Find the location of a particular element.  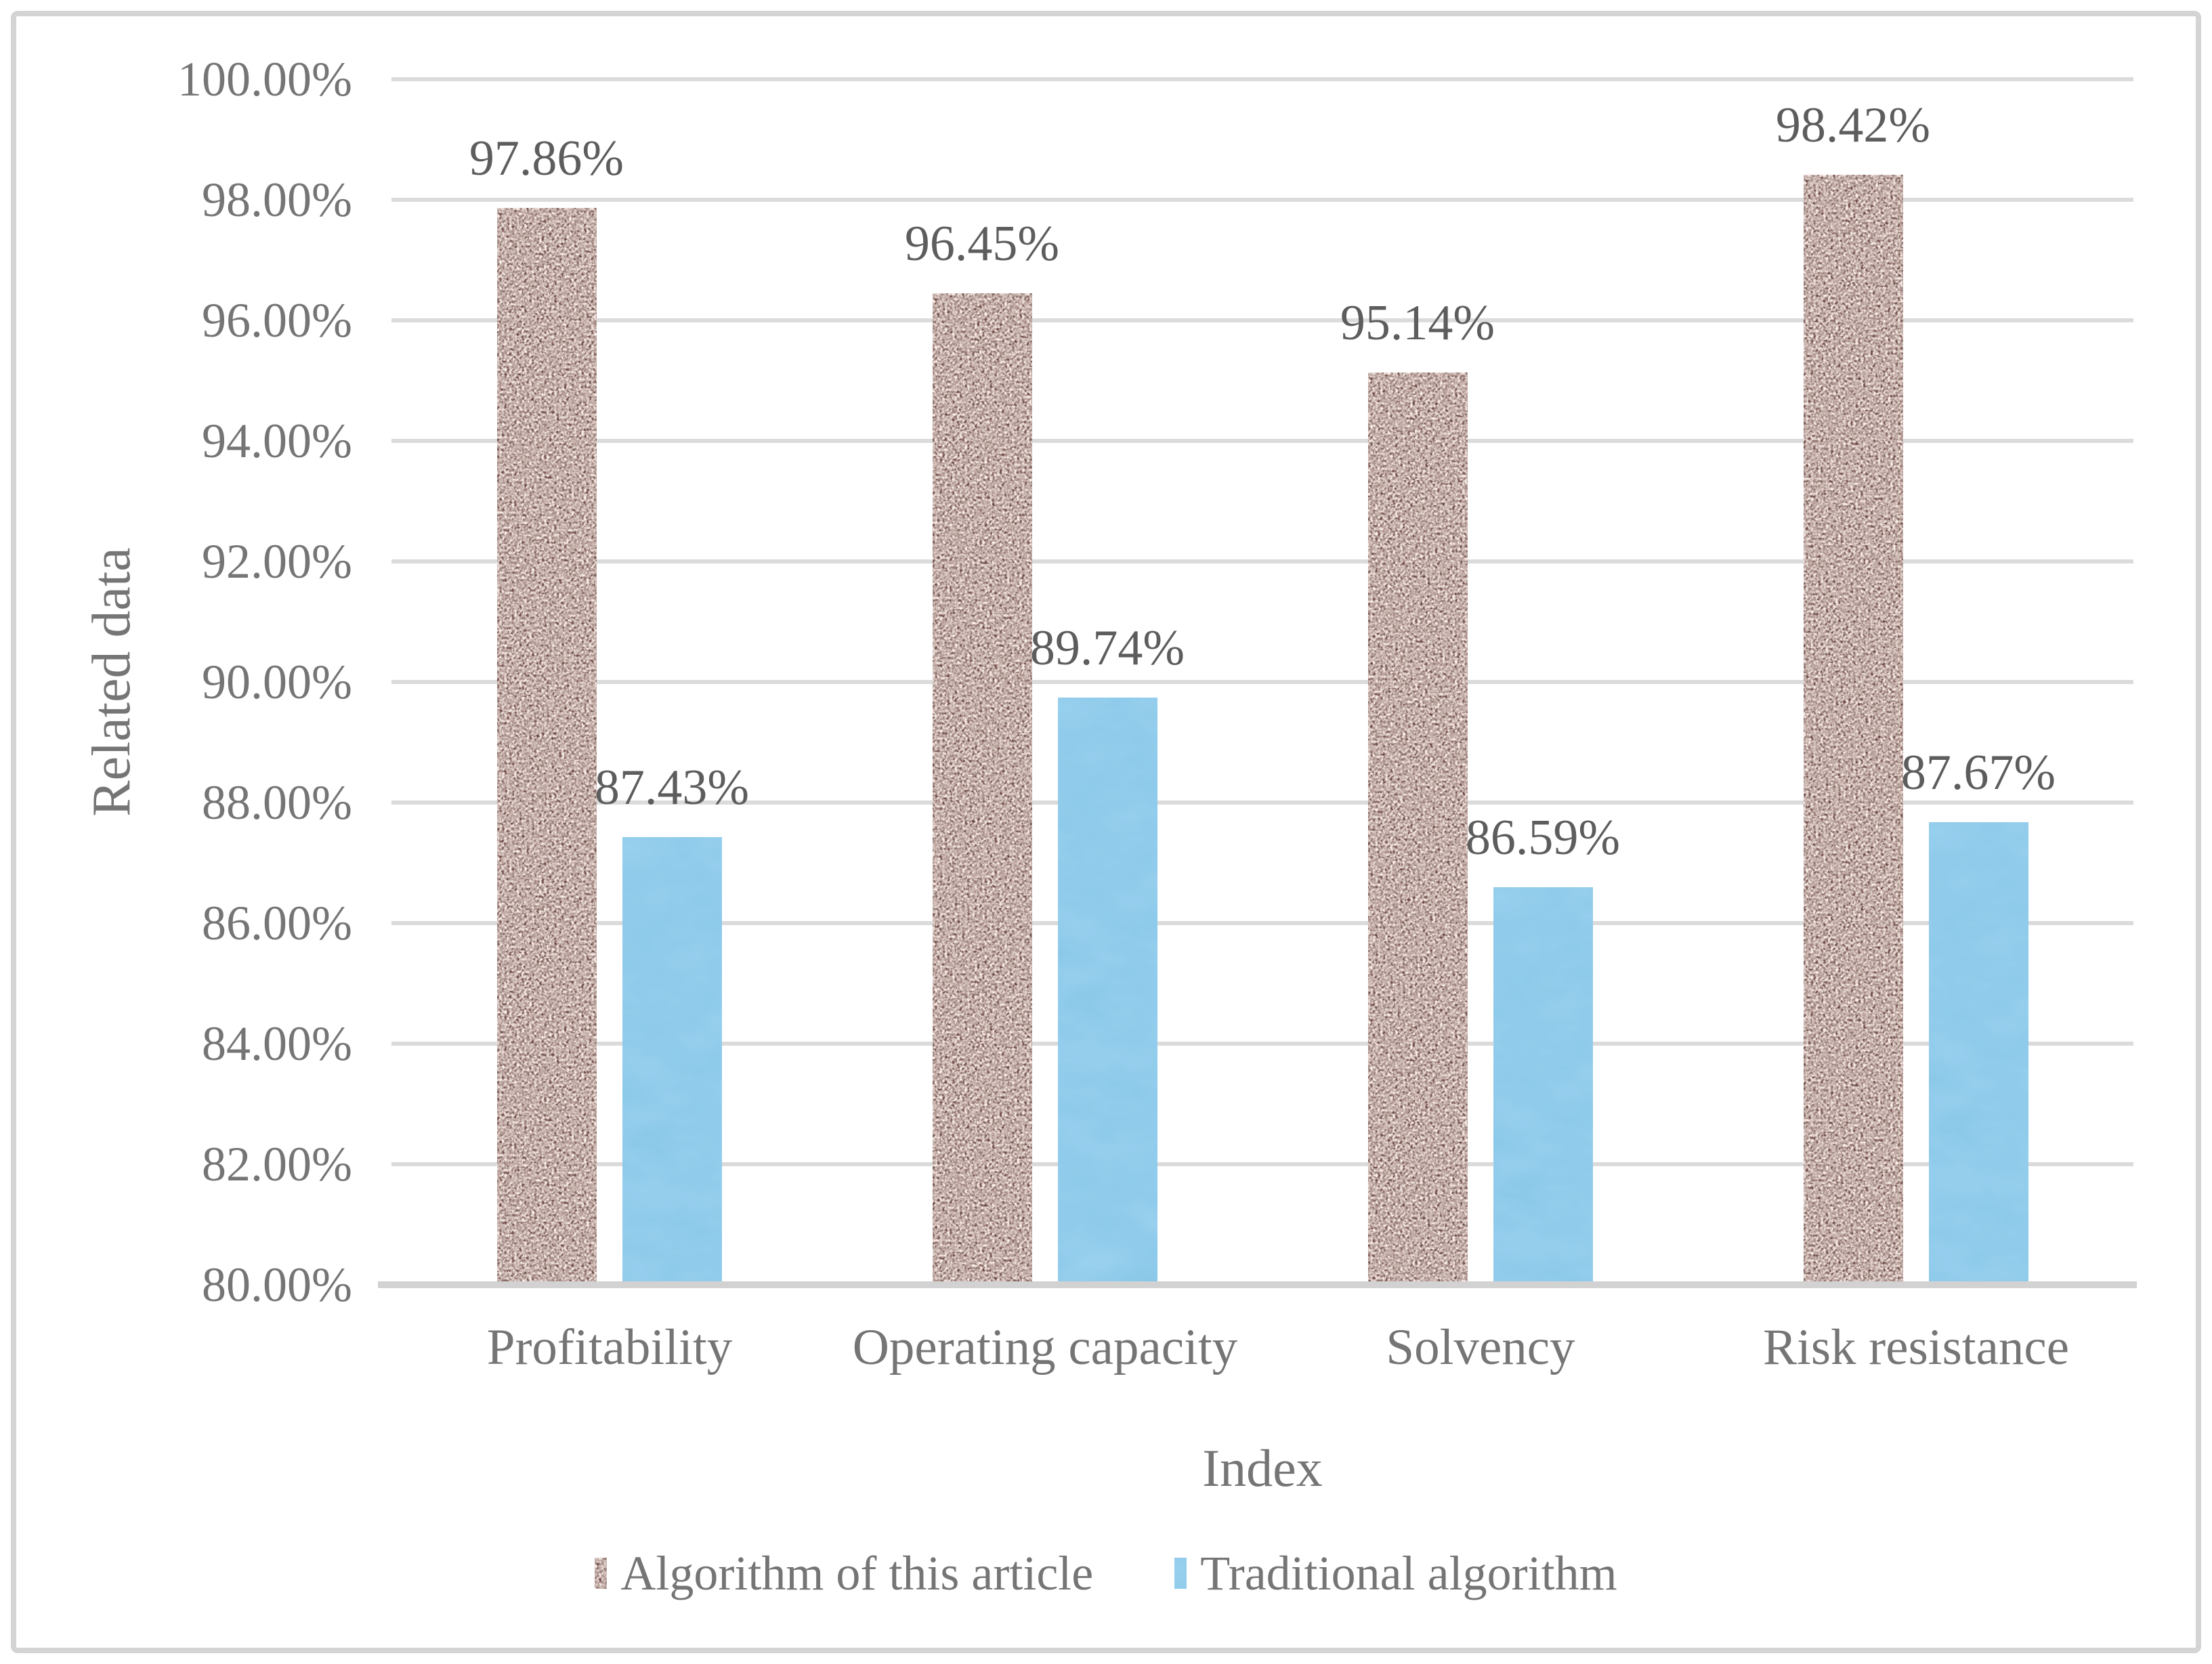

bar-series2-profitability is located at coordinates (672, 1061).